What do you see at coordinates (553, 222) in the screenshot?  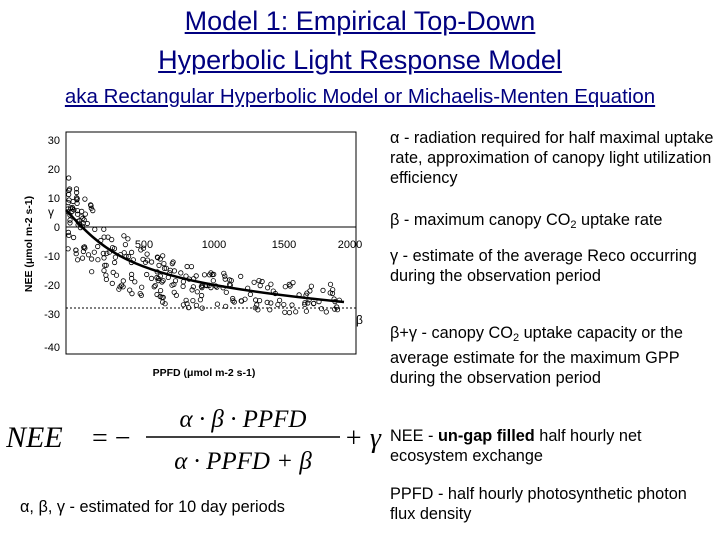 I see `beta-description: β - maximum canopy CO2 uptake rate` at bounding box center [553, 222].